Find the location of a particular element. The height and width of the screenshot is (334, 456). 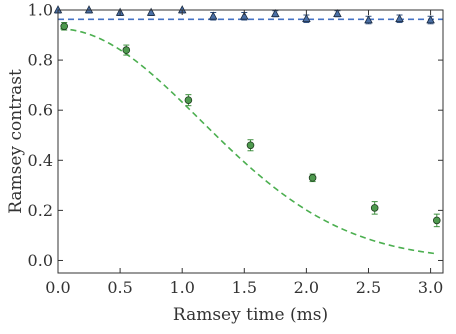

y-tick-label: 0.6 is located at coordinates (40, 110).